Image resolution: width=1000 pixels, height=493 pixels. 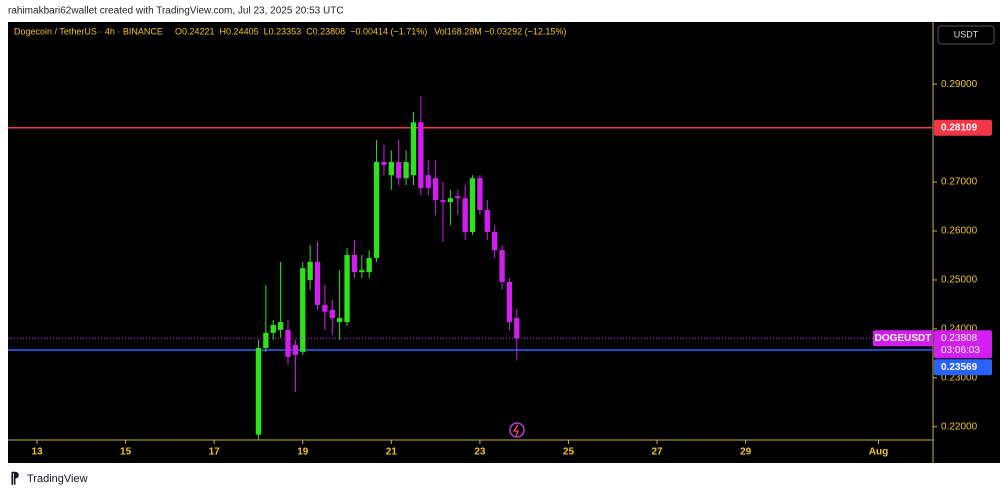 I want to click on x-tick-label: 19, so click(x=303, y=452).